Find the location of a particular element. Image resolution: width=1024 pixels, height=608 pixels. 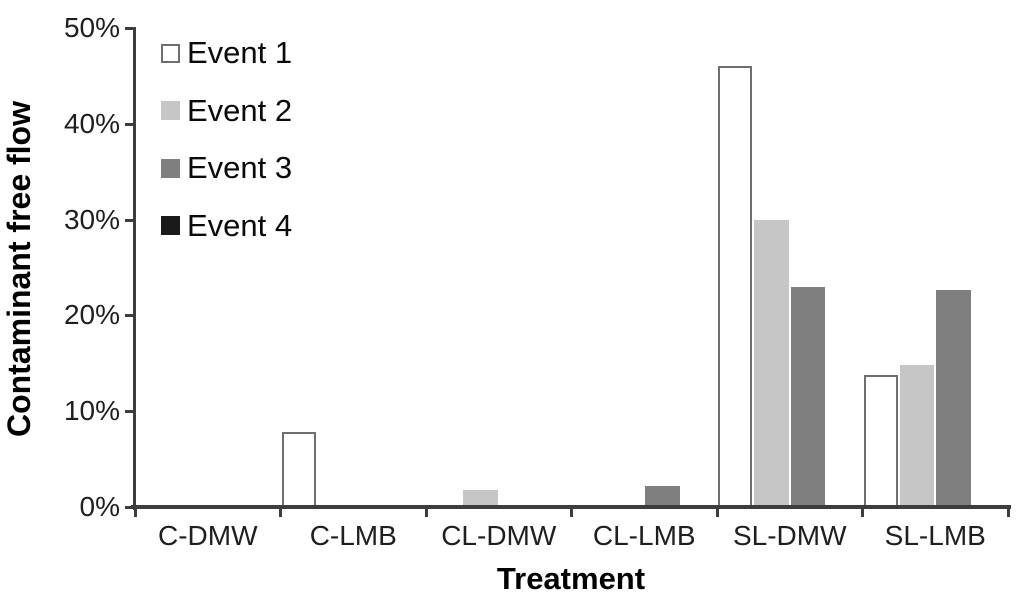

x-category-label-cl-lmb: CL-LMB is located at coordinates (644, 535).